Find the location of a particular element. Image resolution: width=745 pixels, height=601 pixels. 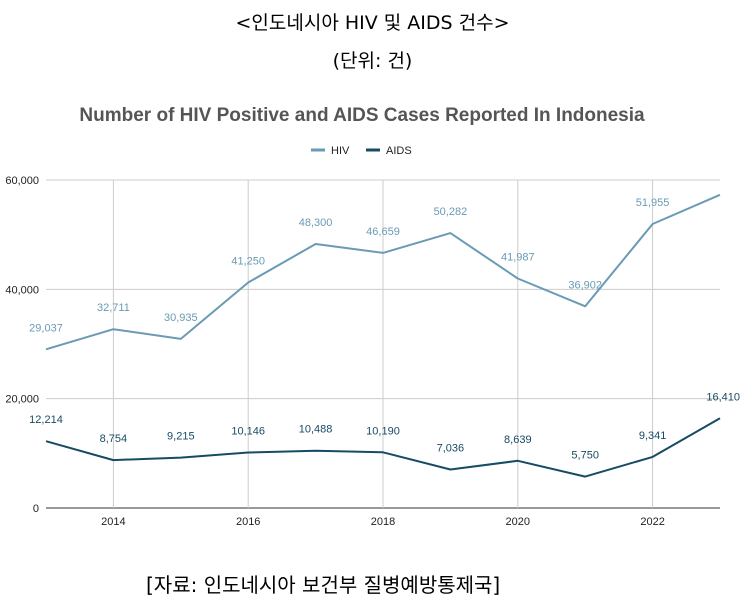

x-tick-label: 2022 is located at coordinates (652, 522).